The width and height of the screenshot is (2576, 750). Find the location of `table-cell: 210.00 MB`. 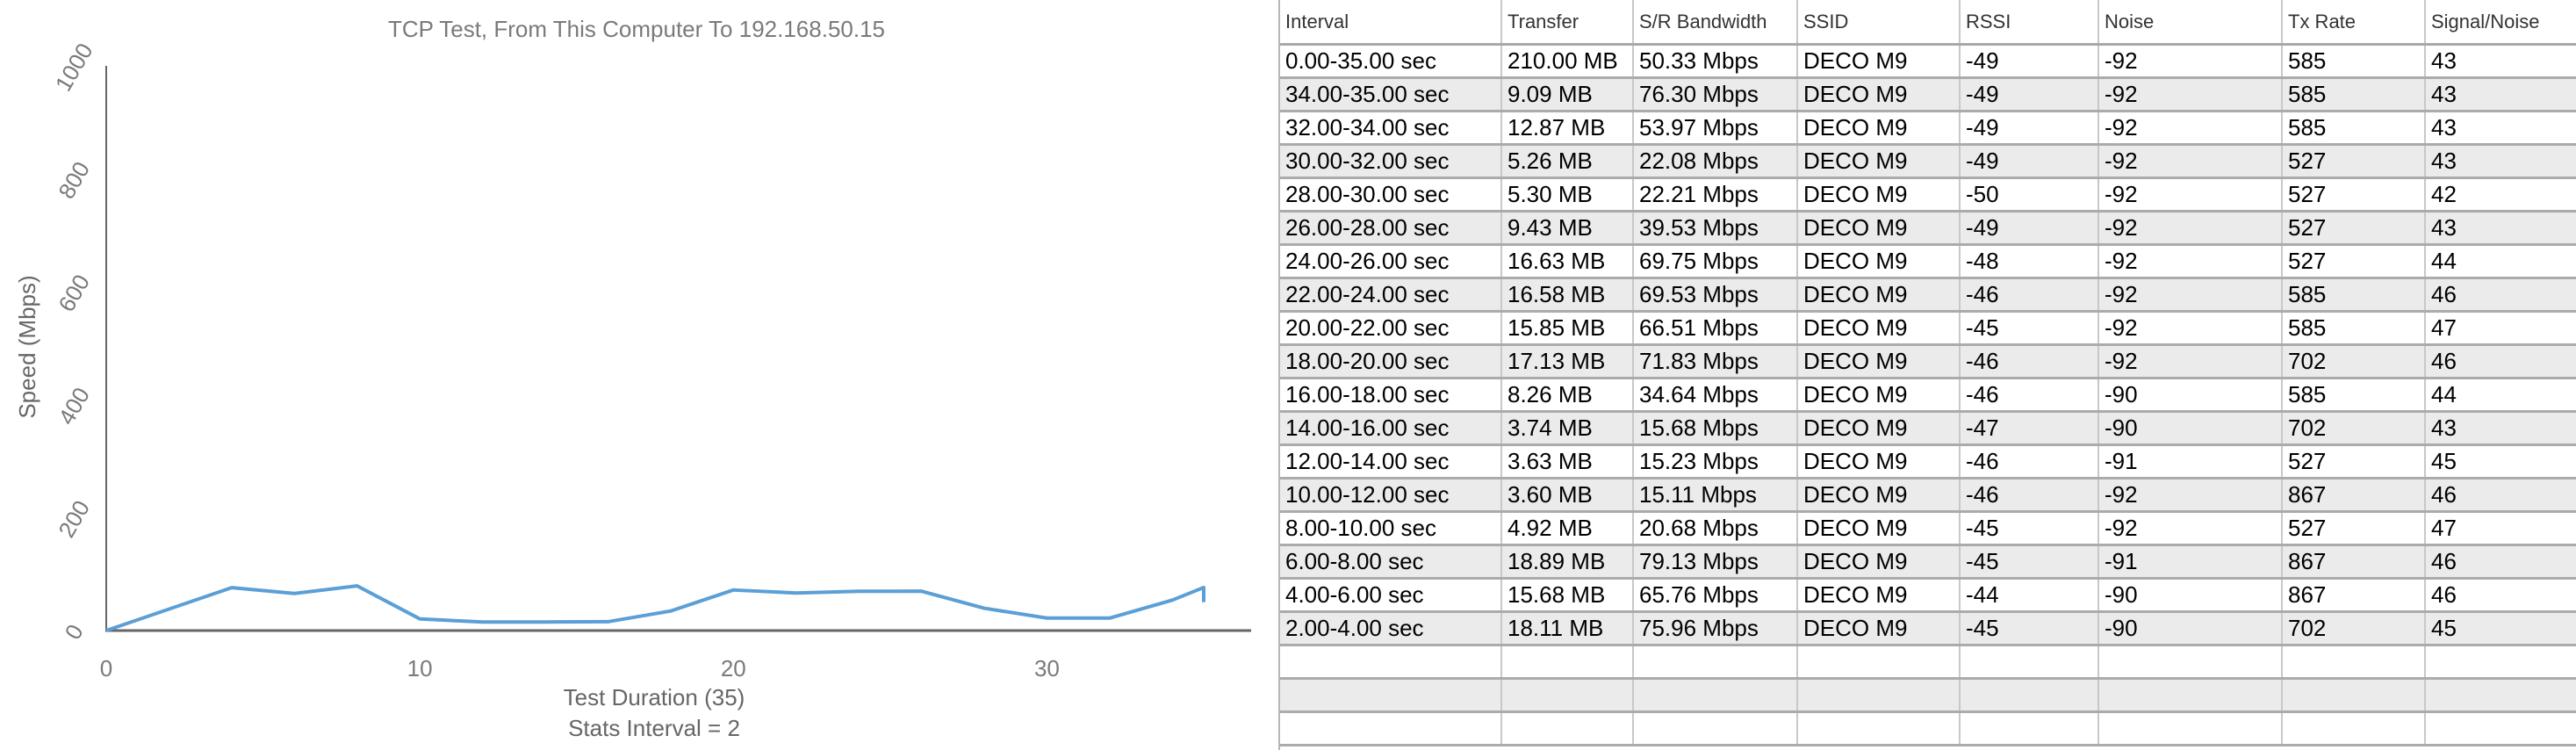

table-cell: 210.00 MB is located at coordinates (1567, 61).